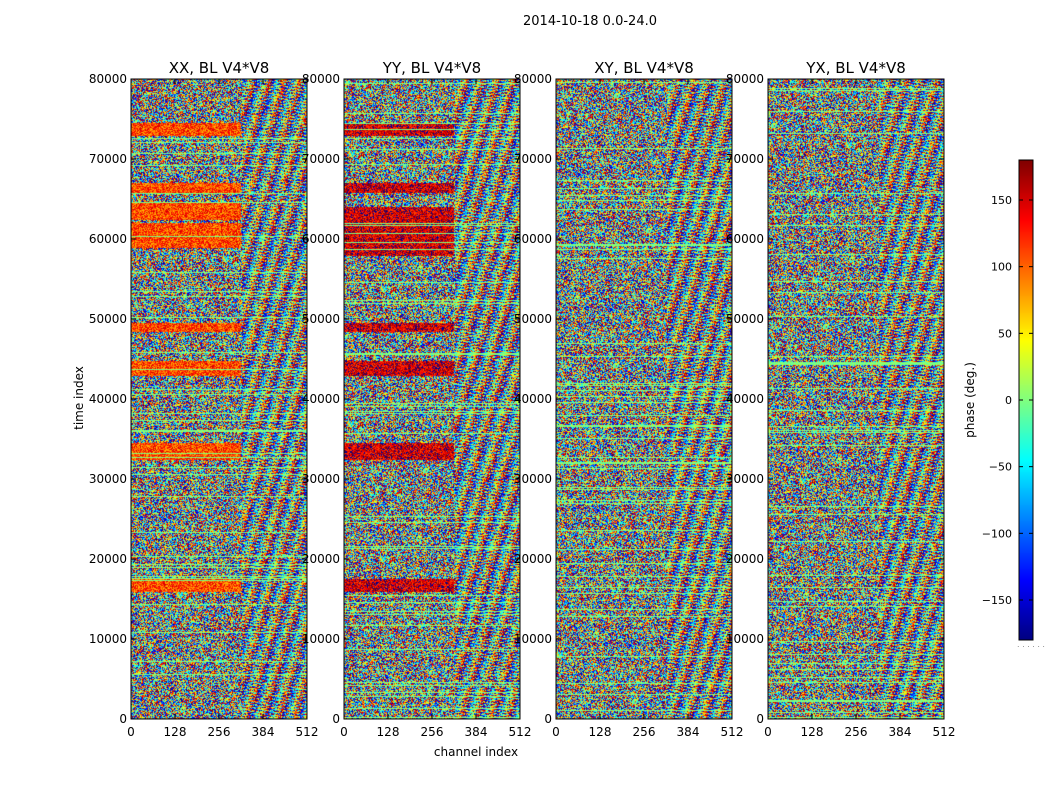 Image resolution: width=1050 pixels, height=800 pixels. I want to click on heatmap-xx, so click(219, 399).